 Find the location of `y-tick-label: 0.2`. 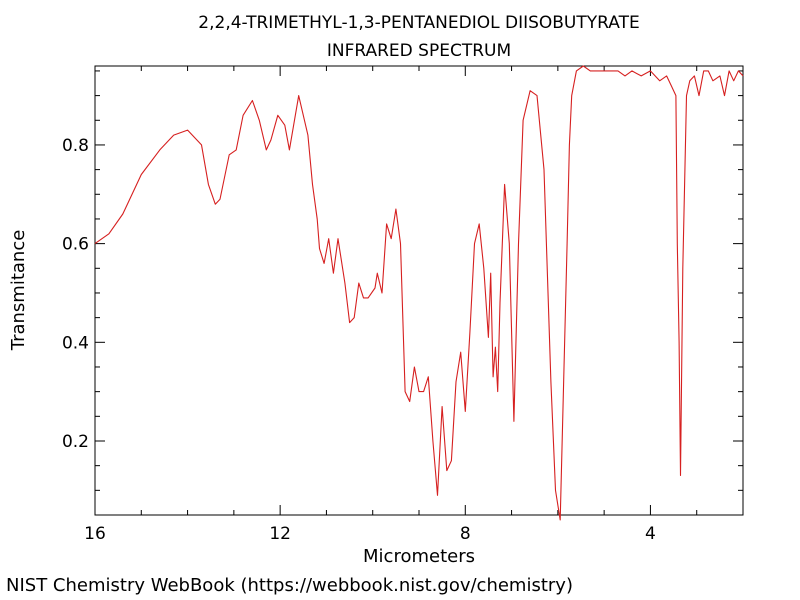

y-tick-label: 0.2 is located at coordinates (75, 442).